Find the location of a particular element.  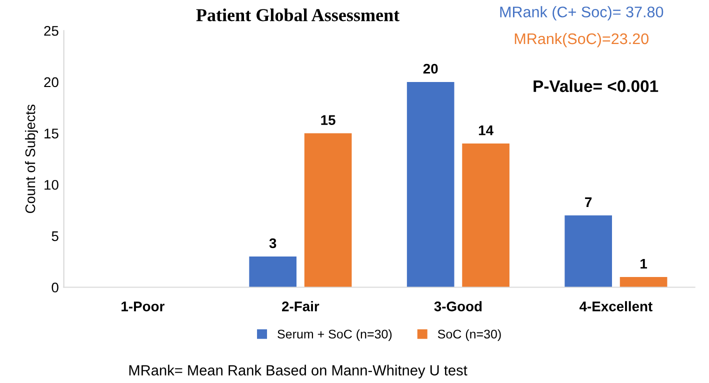

y-tick-label: 5 is located at coordinates (55, 236).